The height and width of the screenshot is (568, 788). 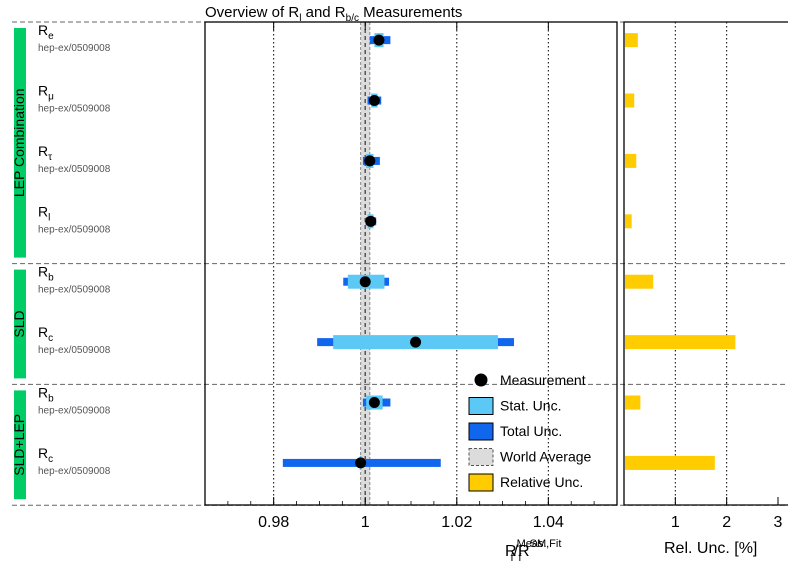 What do you see at coordinates (541, 482) in the screenshot?
I see `legend-relative-label: Relative Unc.` at bounding box center [541, 482].